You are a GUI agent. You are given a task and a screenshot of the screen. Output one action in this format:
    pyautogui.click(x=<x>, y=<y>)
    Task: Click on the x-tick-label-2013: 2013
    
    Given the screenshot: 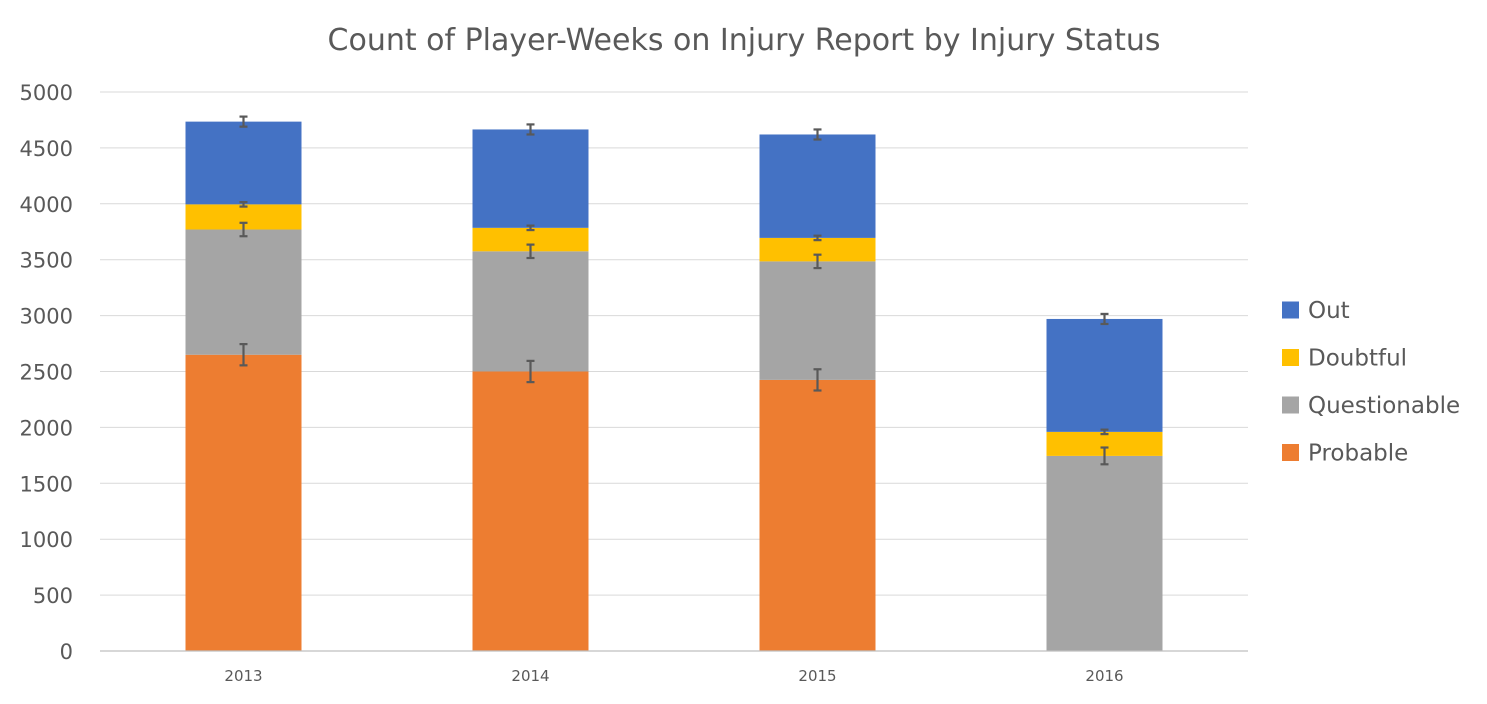 What is the action you would take?
    pyautogui.click(x=243, y=676)
    